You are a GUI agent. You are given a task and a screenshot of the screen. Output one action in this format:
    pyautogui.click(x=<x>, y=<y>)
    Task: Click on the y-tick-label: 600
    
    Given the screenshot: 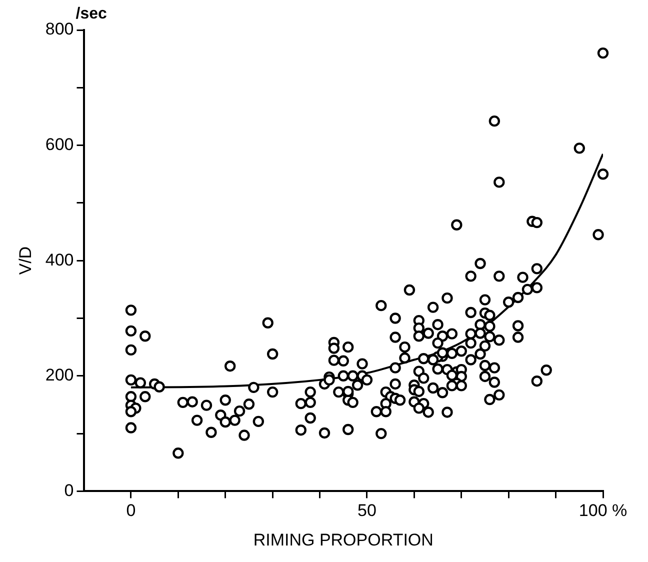 What is the action you would take?
    pyautogui.click(x=59, y=144)
    